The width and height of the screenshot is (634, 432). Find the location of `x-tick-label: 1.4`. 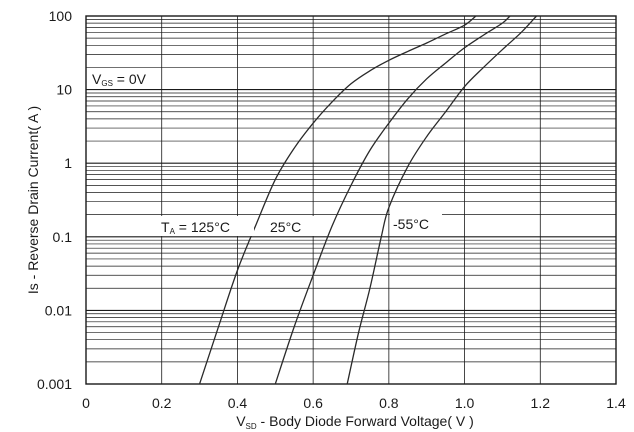

x-tick-label: 1.4 is located at coordinates (616, 403).